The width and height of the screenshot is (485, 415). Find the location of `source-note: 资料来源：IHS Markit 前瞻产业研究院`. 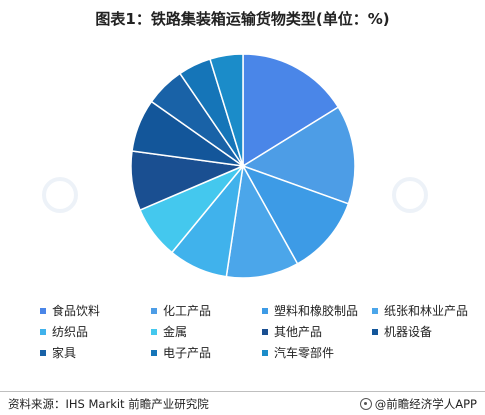

source-note: 资料来源：IHS Markit 前瞻产业研究院 is located at coordinates (108, 403).